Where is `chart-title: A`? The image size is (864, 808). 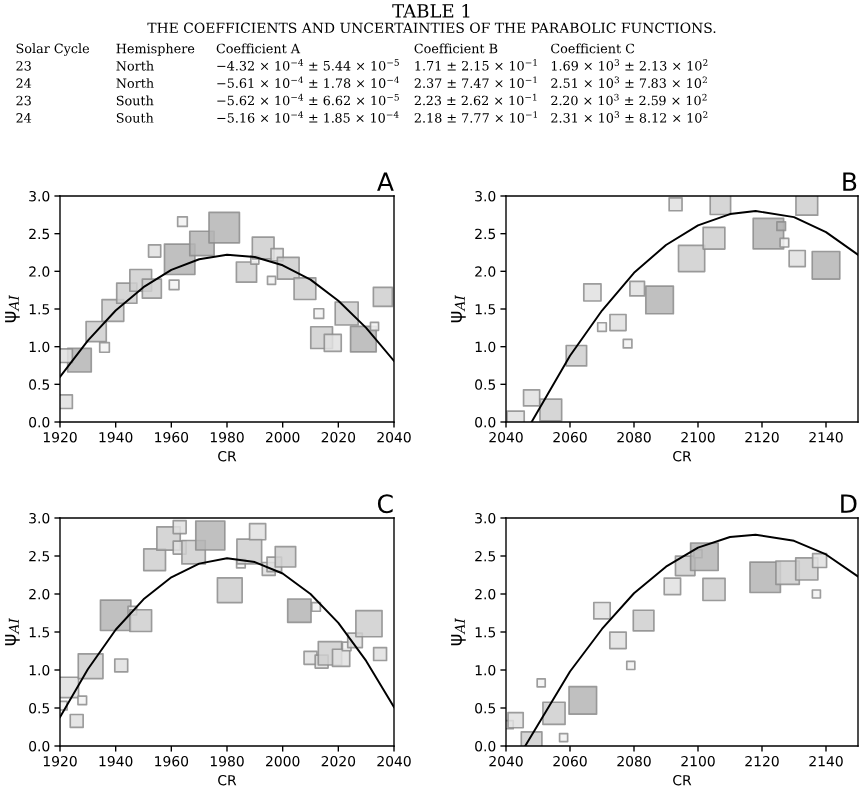 chart-title: A is located at coordinates (385, 181).